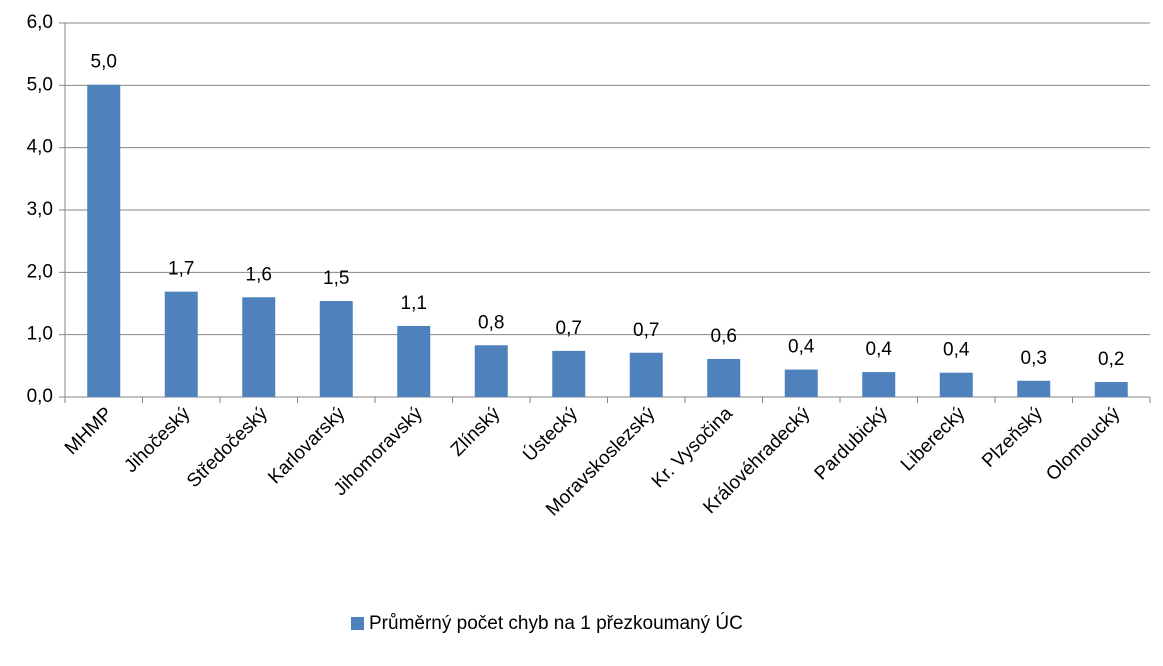  I want to click on value-label: 5,0, so click(104, 62).